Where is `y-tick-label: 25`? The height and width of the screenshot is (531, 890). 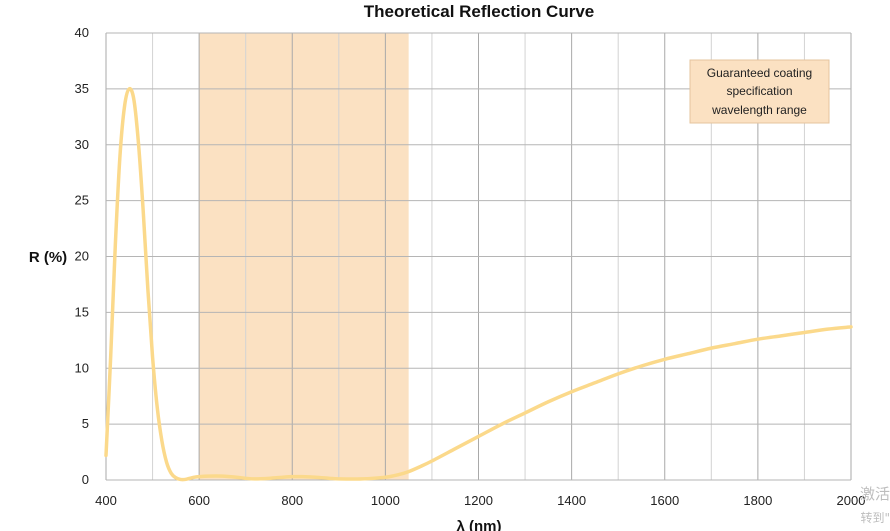 y-tick-label: 25 is located at coordinates (82, 200).